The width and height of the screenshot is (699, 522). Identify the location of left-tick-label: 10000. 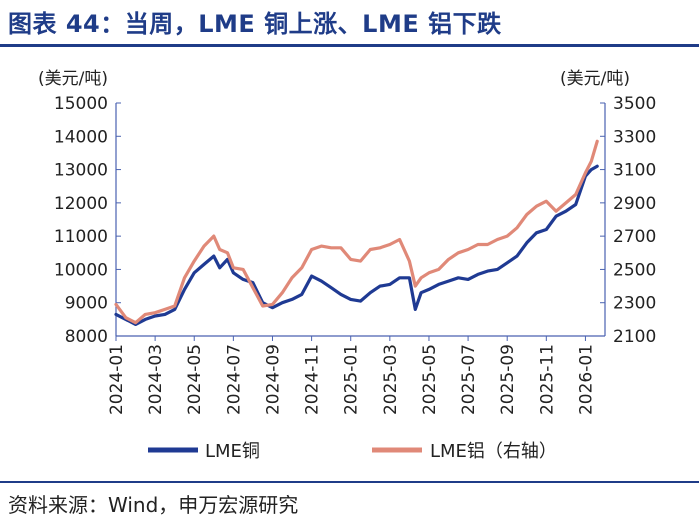
(81, 270).